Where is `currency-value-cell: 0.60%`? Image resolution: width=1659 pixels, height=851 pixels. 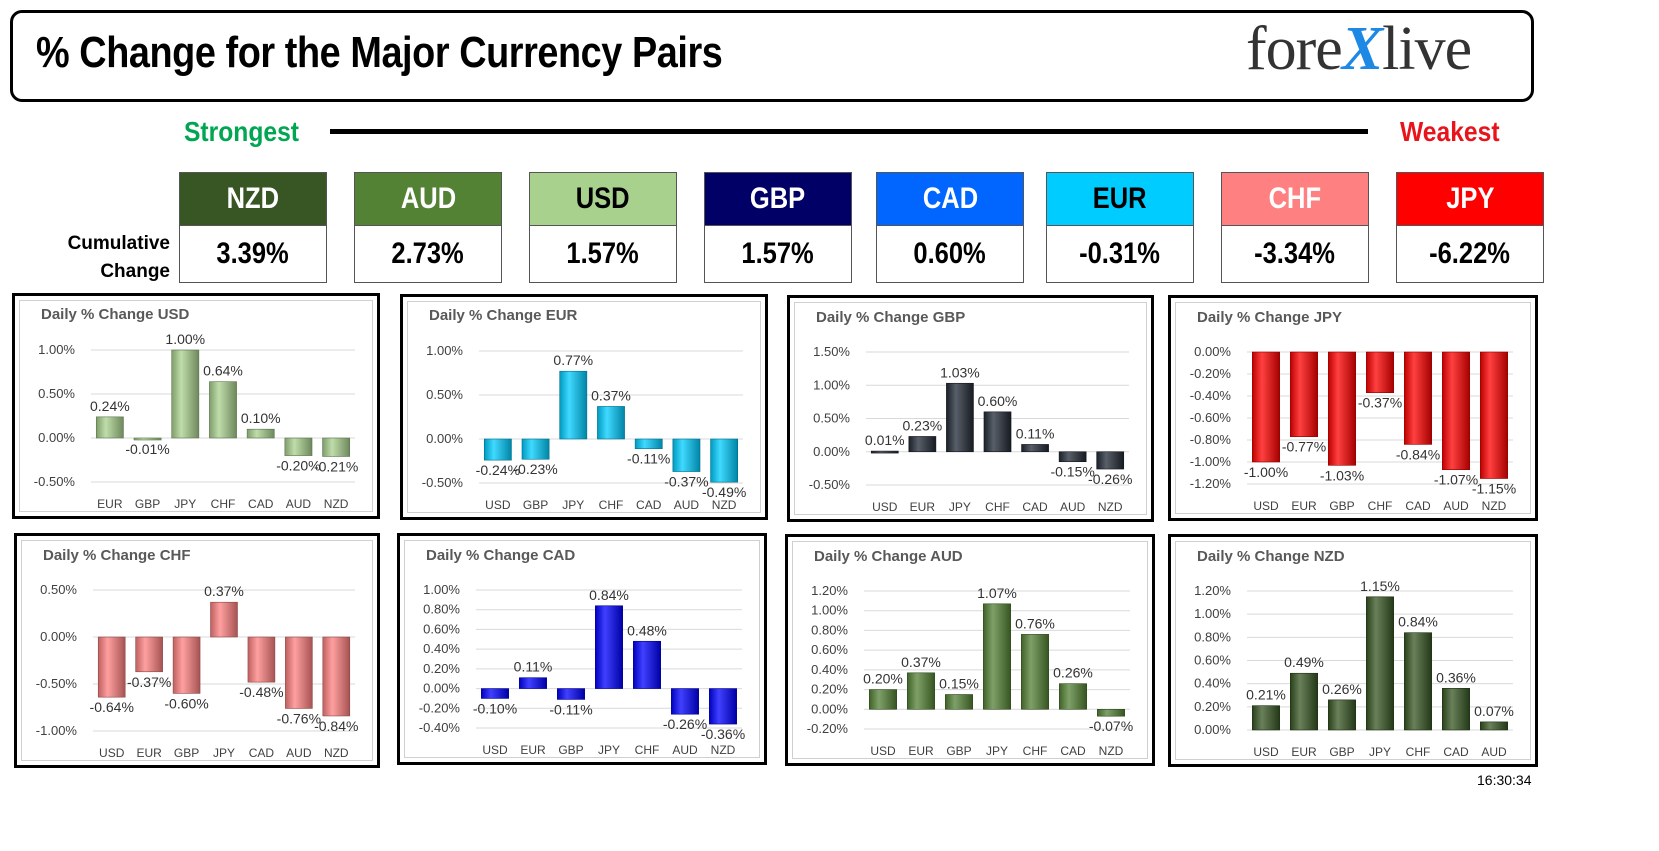 currency-value-cell: 0.60% is located at coordinates (950, 254).